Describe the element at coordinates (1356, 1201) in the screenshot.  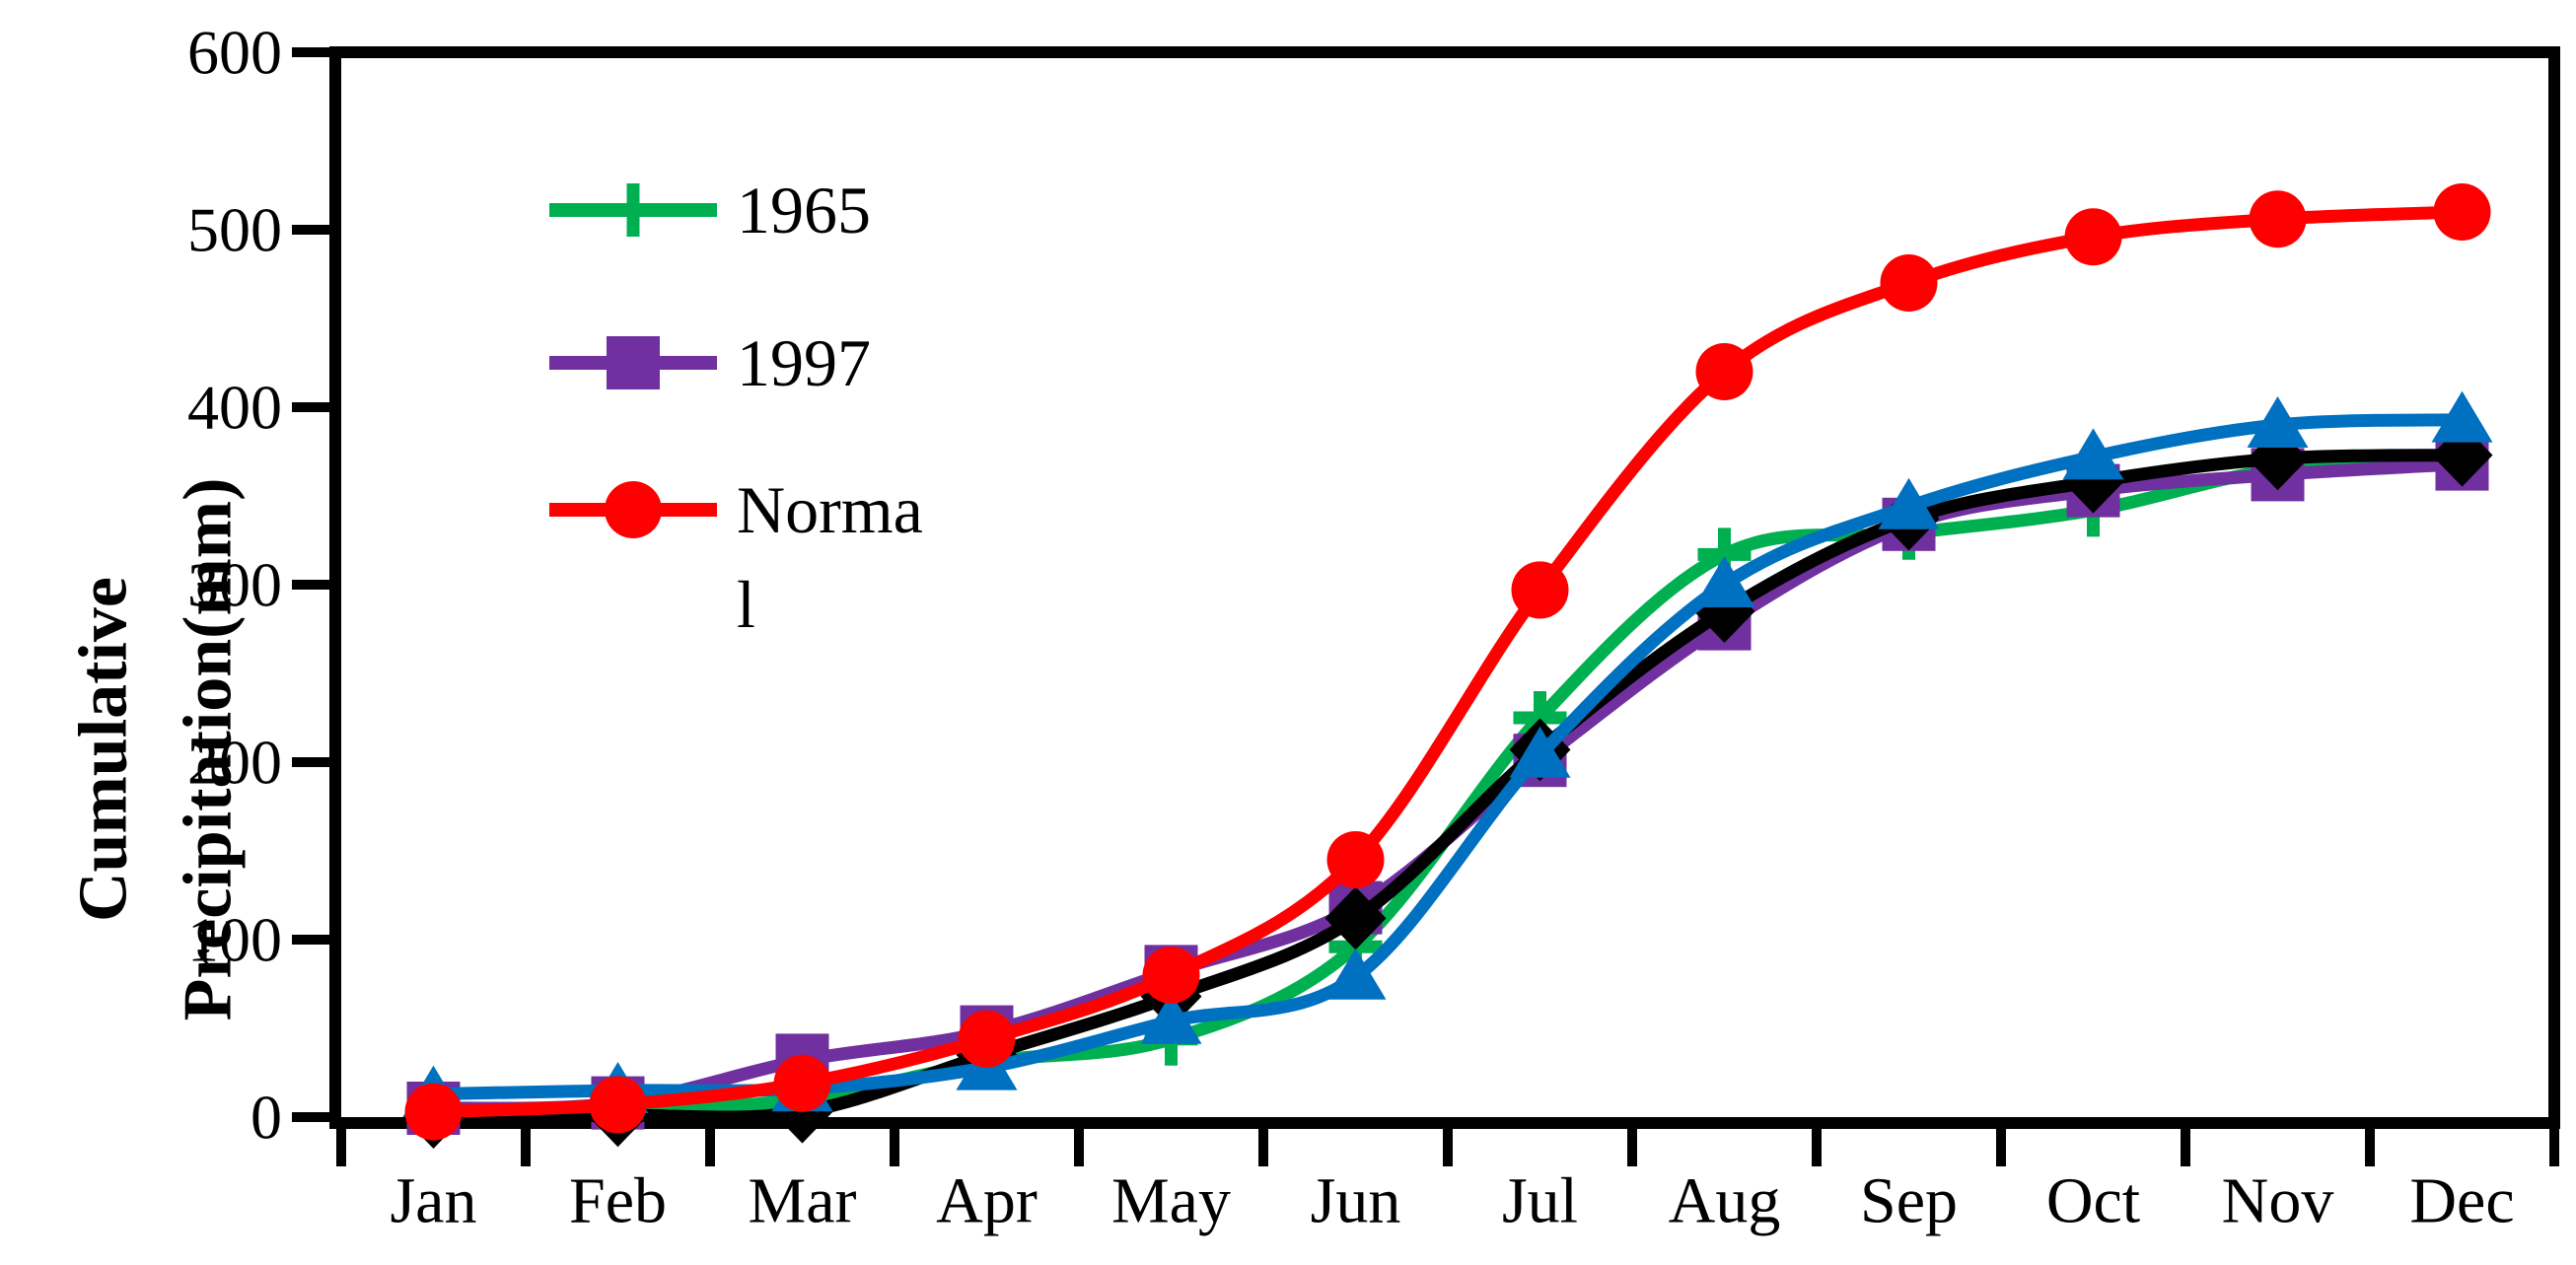
I see `x-axis-month-label: Jun` at that location.